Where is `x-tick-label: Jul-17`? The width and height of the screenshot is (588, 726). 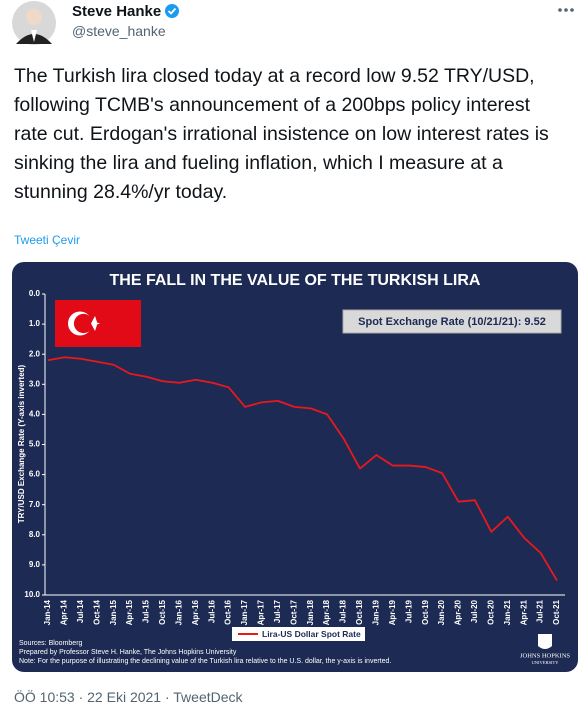 x-tick-label: Jul-17 is located at coordinates (277, 611).